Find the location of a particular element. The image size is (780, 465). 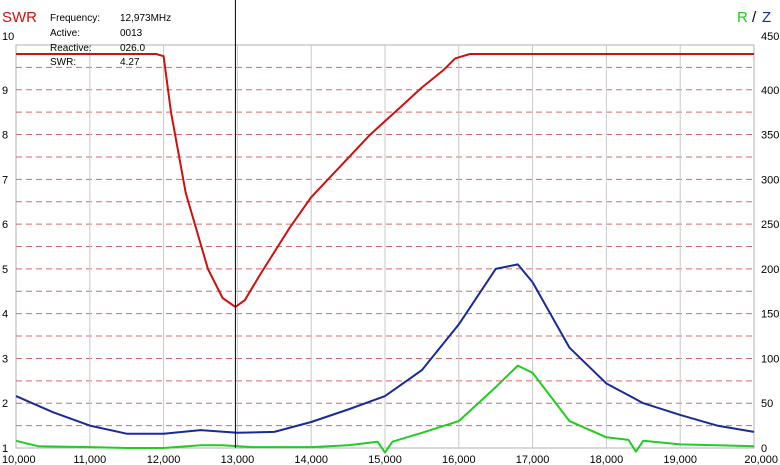

y-right-tick-label: 100 is located at coordinates (770, 359).